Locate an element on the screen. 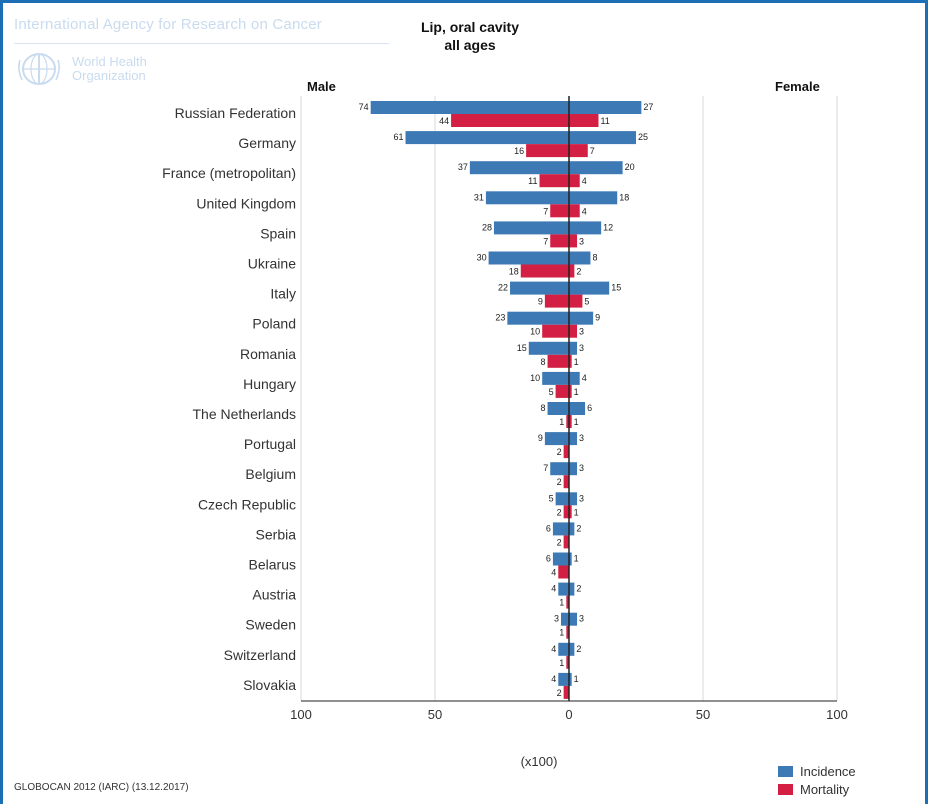  data-label-male-incidence: 30 is located at coordinates (482, 258).